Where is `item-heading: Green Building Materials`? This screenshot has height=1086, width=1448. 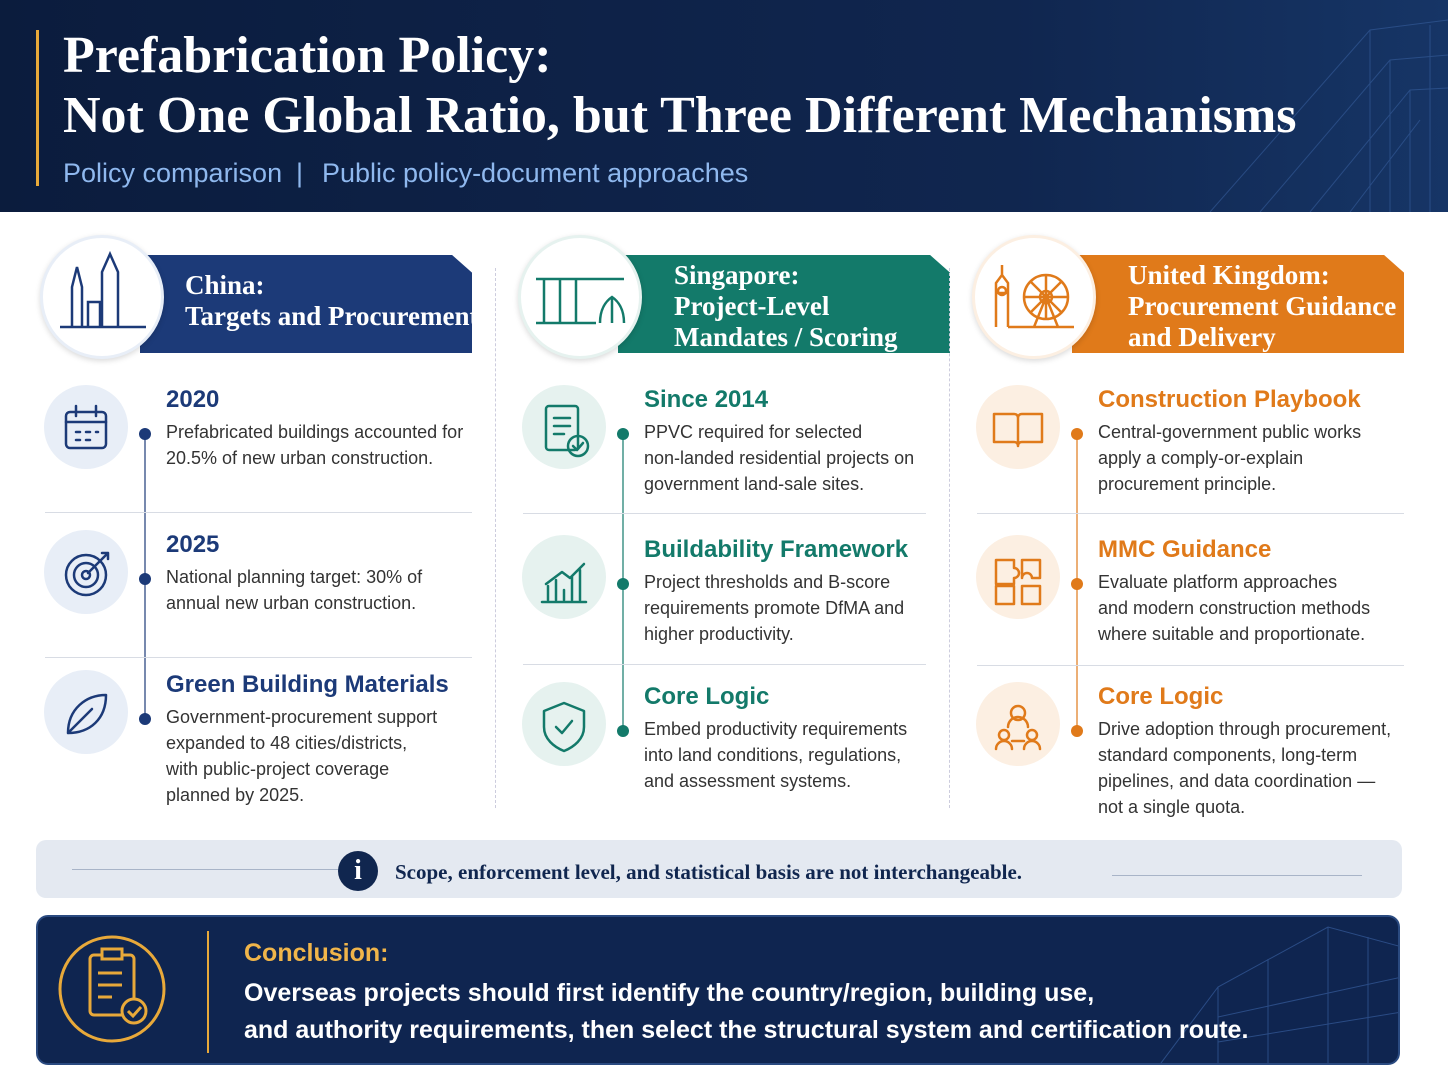 item-heading: Green Building Materials is located at coordinates (307, 684).